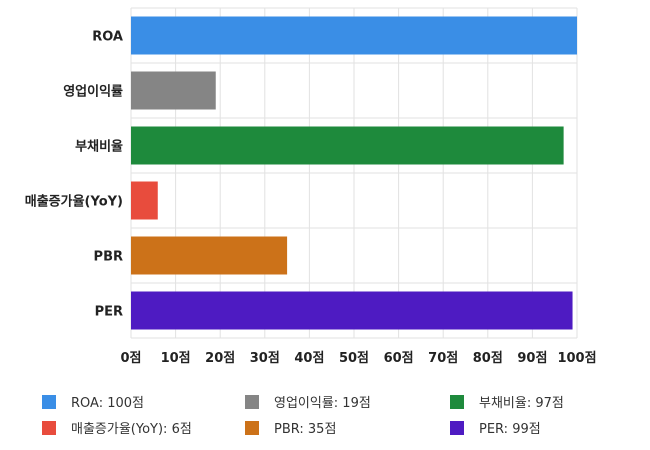 Image resolution: width=650 pixels, height=450 pixels. Describe the element at coordinates (220, 358) in the screenshot. I see `x-tick-label: 20점` at that location.